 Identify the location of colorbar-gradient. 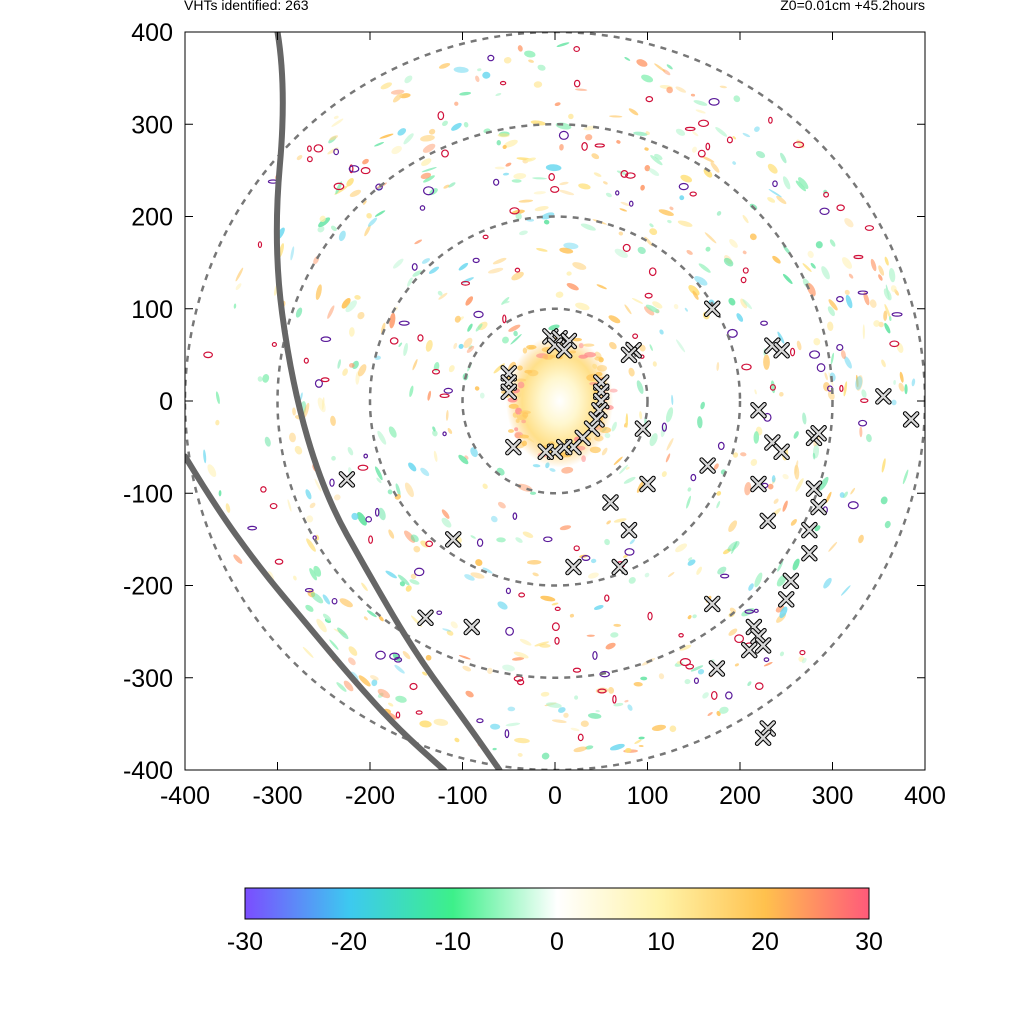
(557, 903).